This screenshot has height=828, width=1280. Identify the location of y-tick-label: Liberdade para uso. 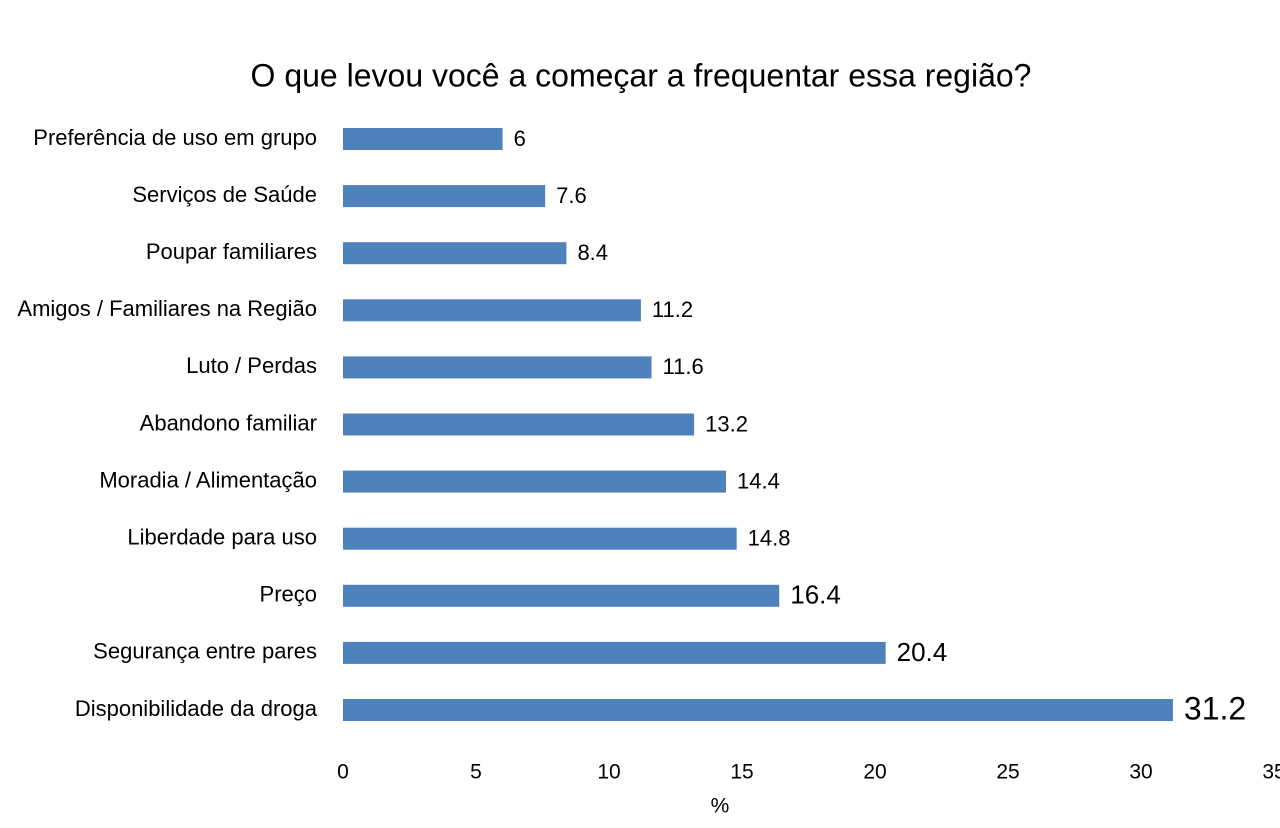
(222, 537).